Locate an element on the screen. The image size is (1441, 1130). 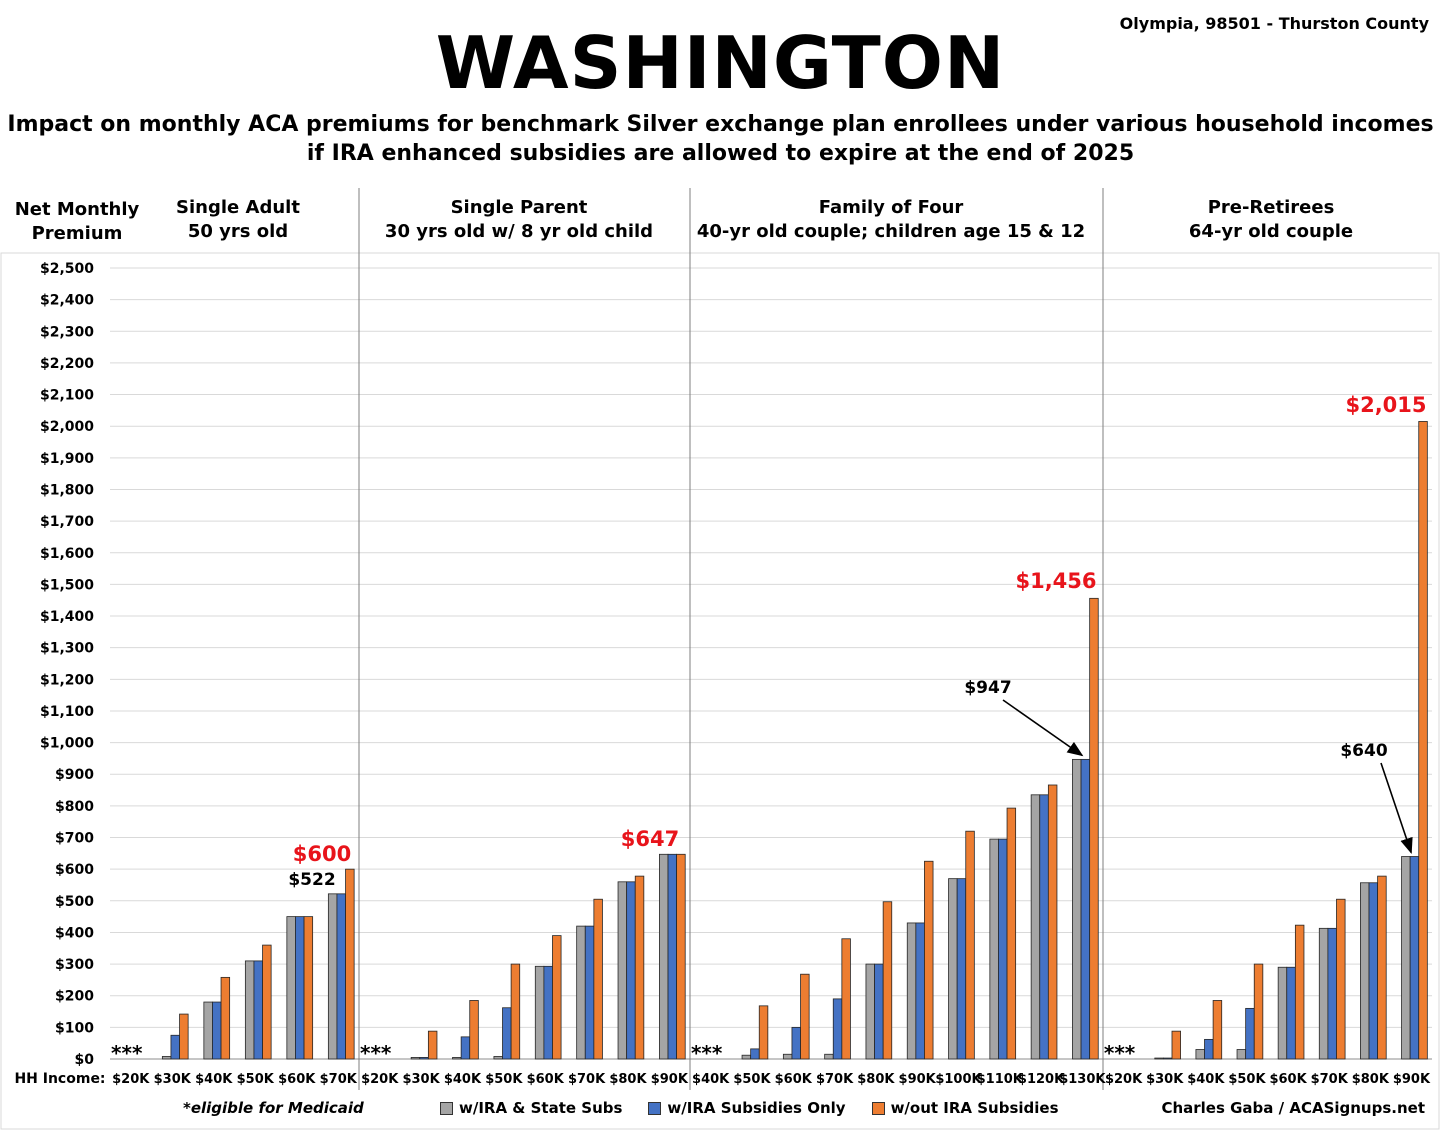
y-tick-label: $700 is located at coordinates (74, 839).